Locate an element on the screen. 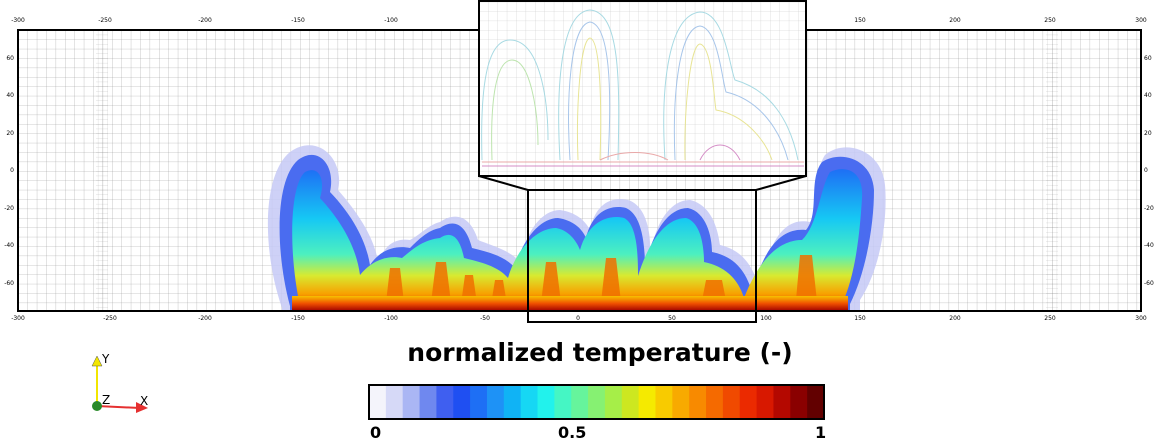  y-axis-label: Y is located at coordinates (105, 359).